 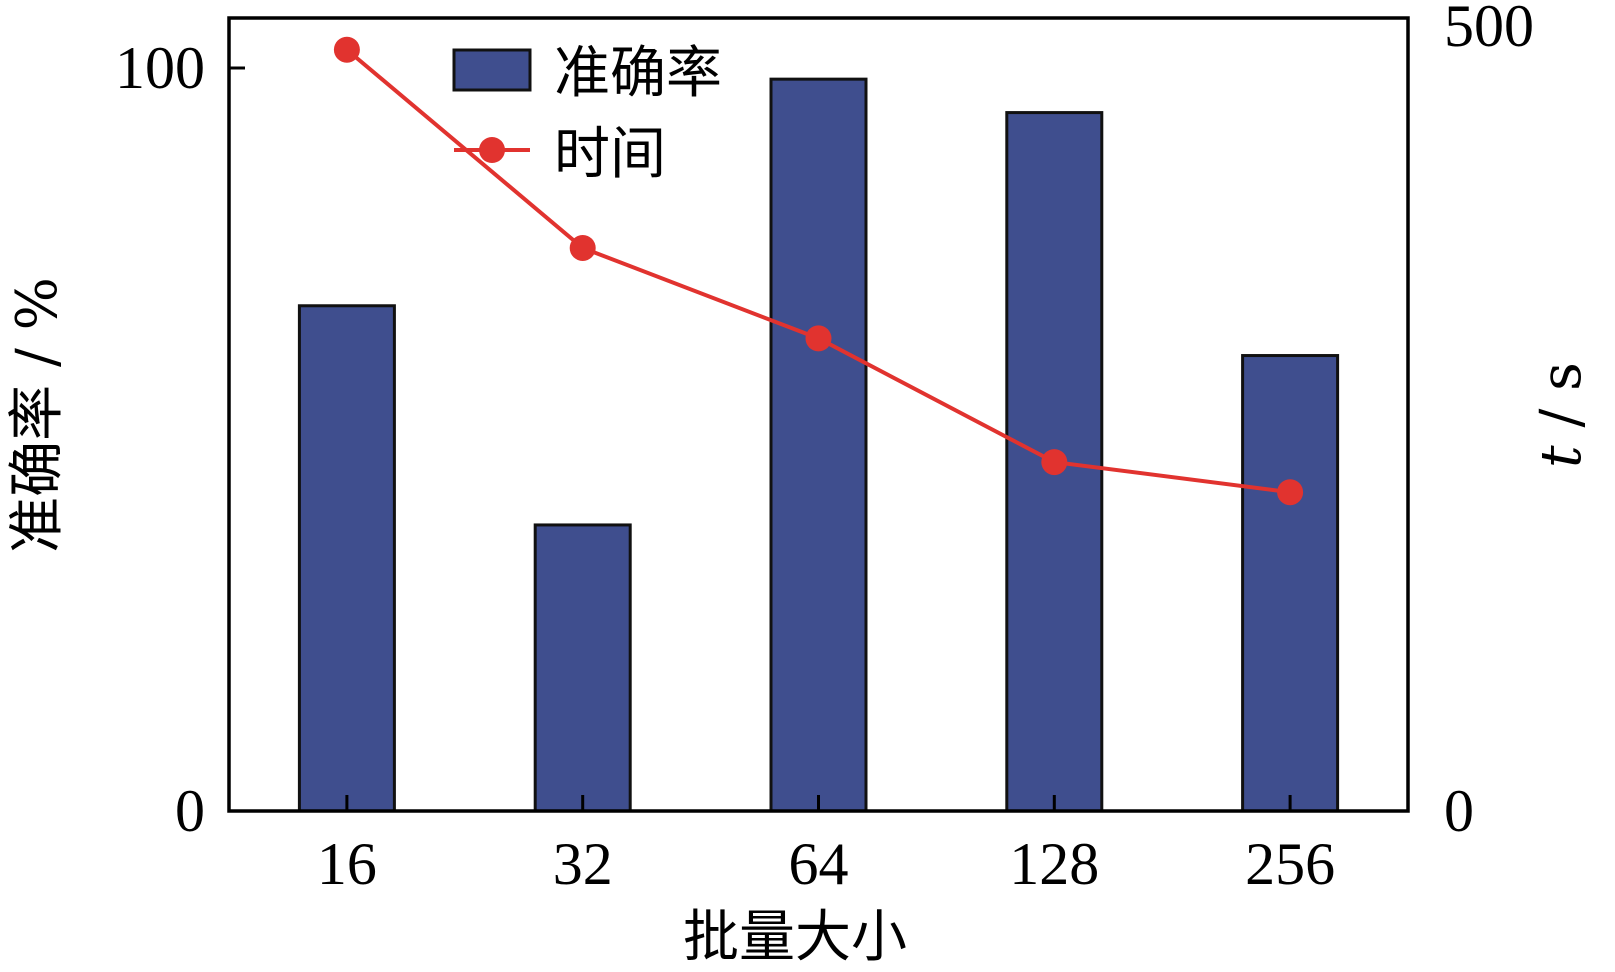 What do you see at coordinates (1489, 29) in the screenshot?
I see `right-y-tick-label-500: 500` at bounding box center [1489, 29].